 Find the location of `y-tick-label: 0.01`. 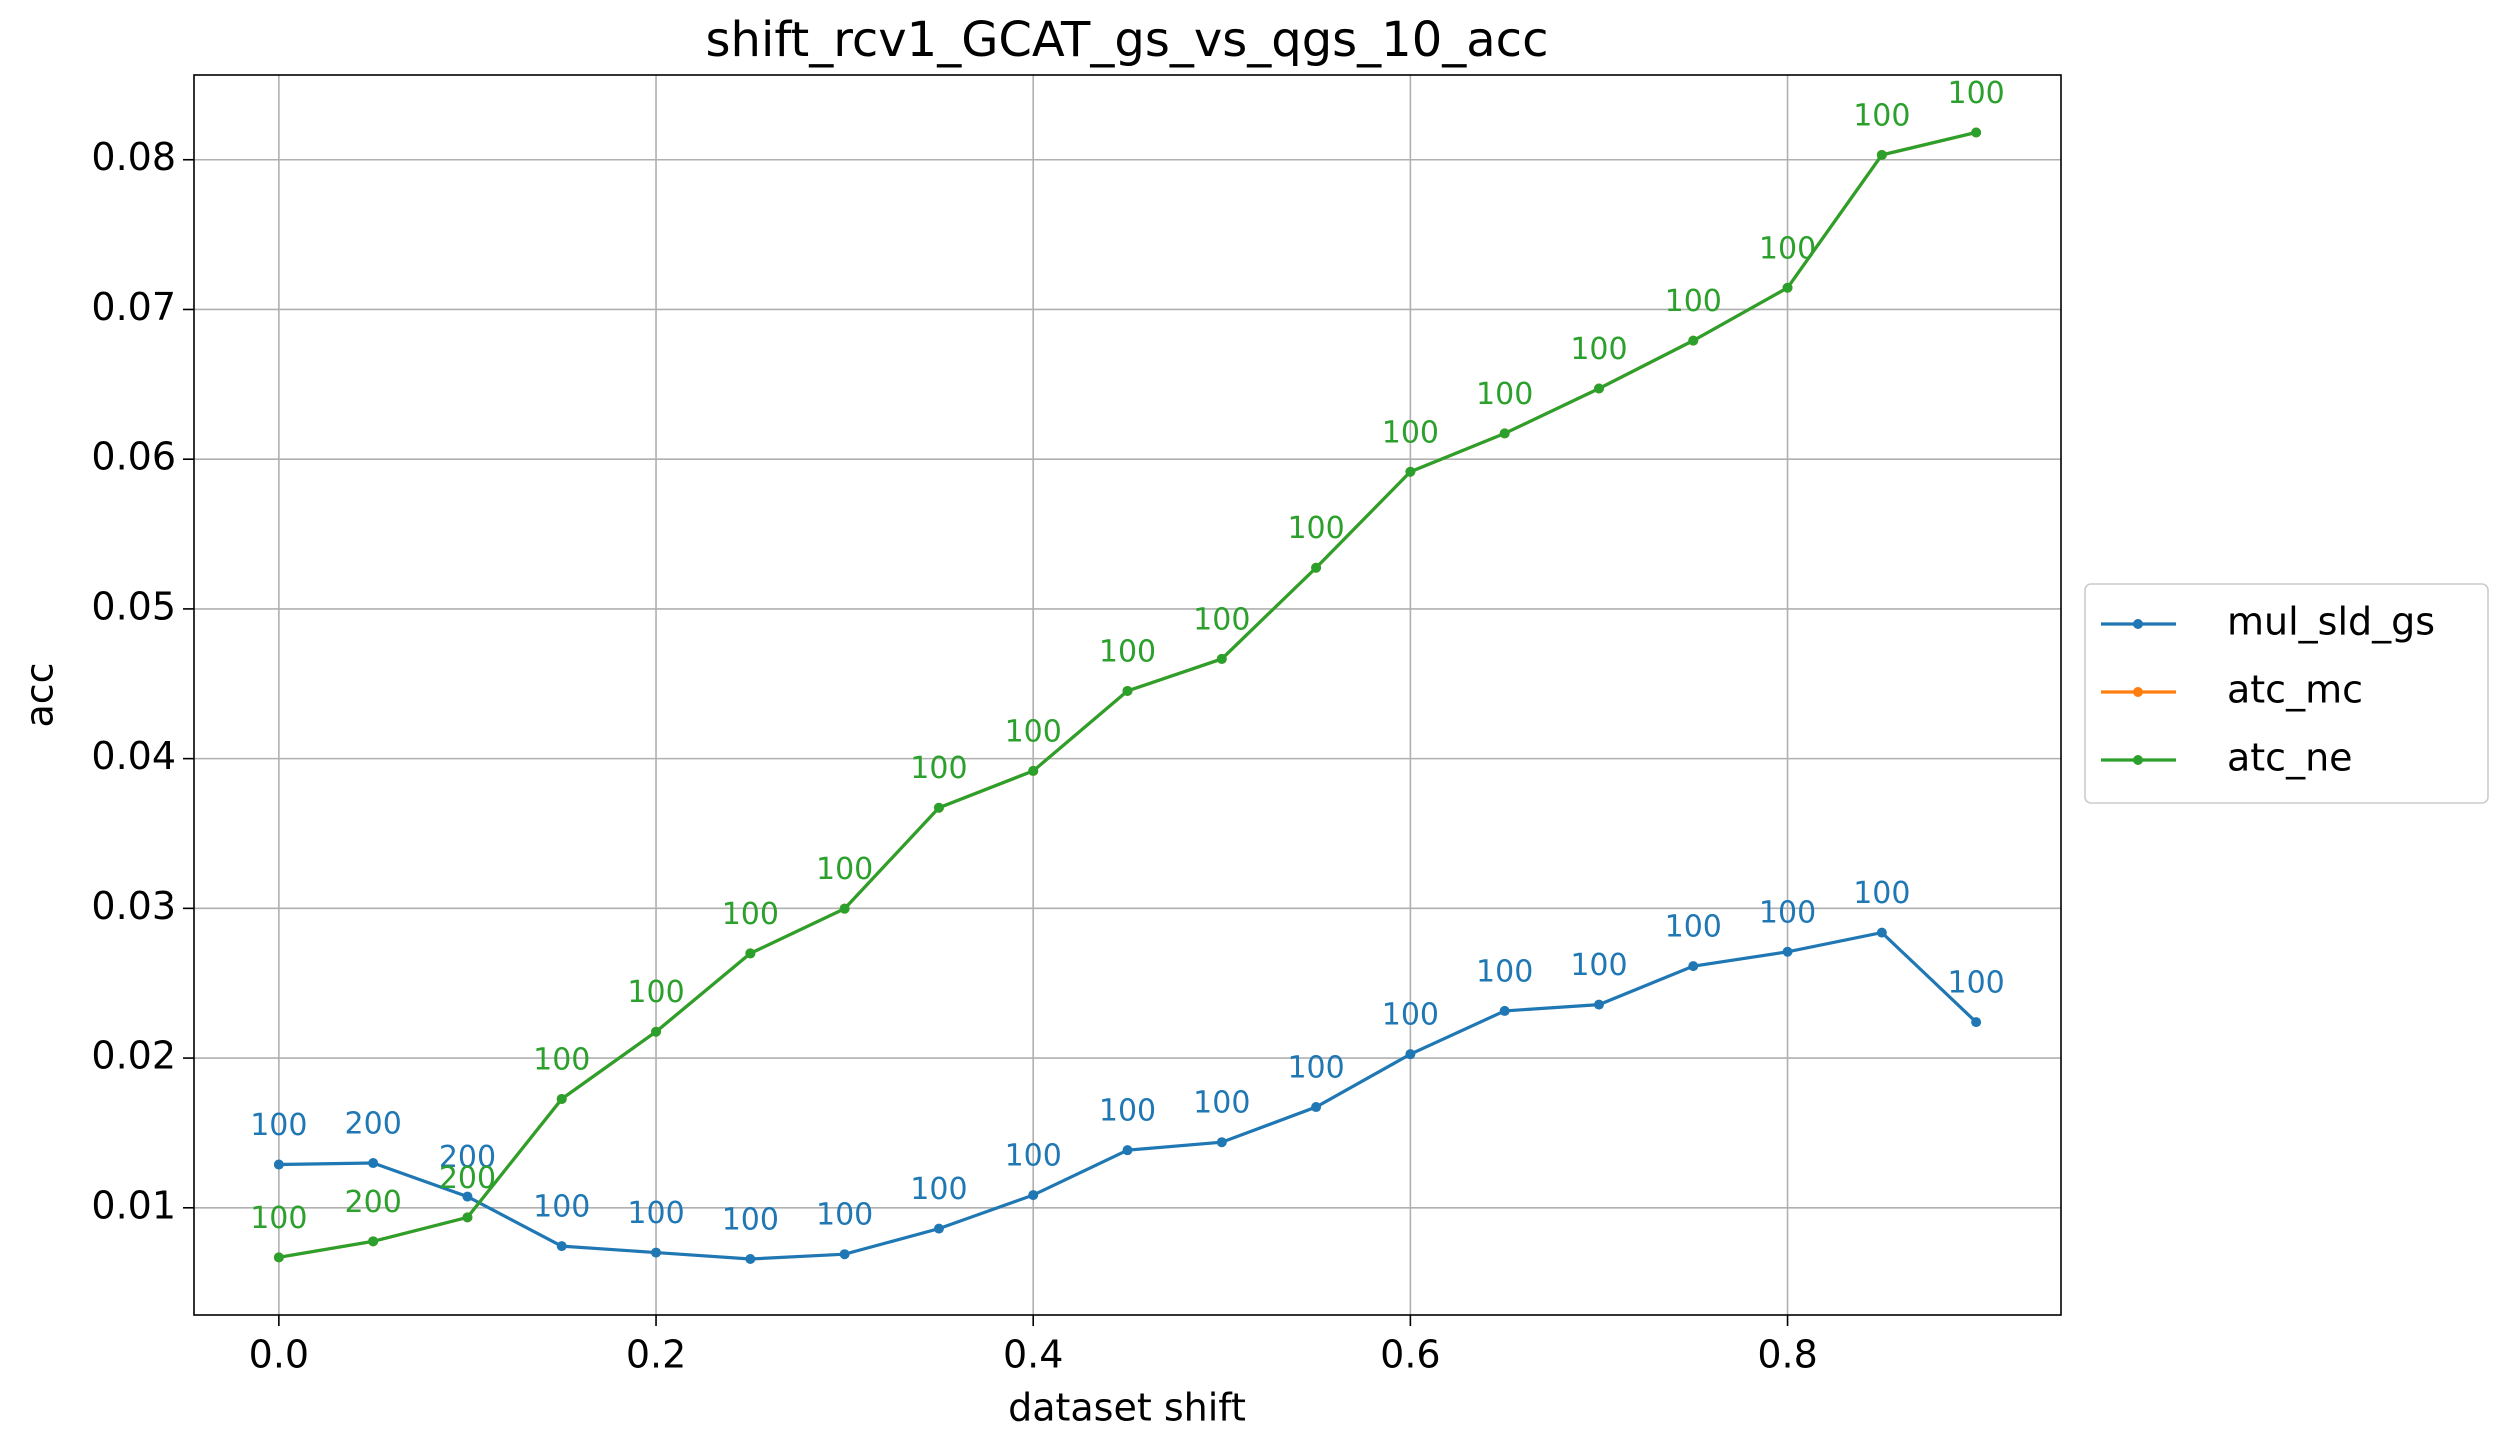

y-tick-label: 0.01 is located at coordinates (133, 1205).